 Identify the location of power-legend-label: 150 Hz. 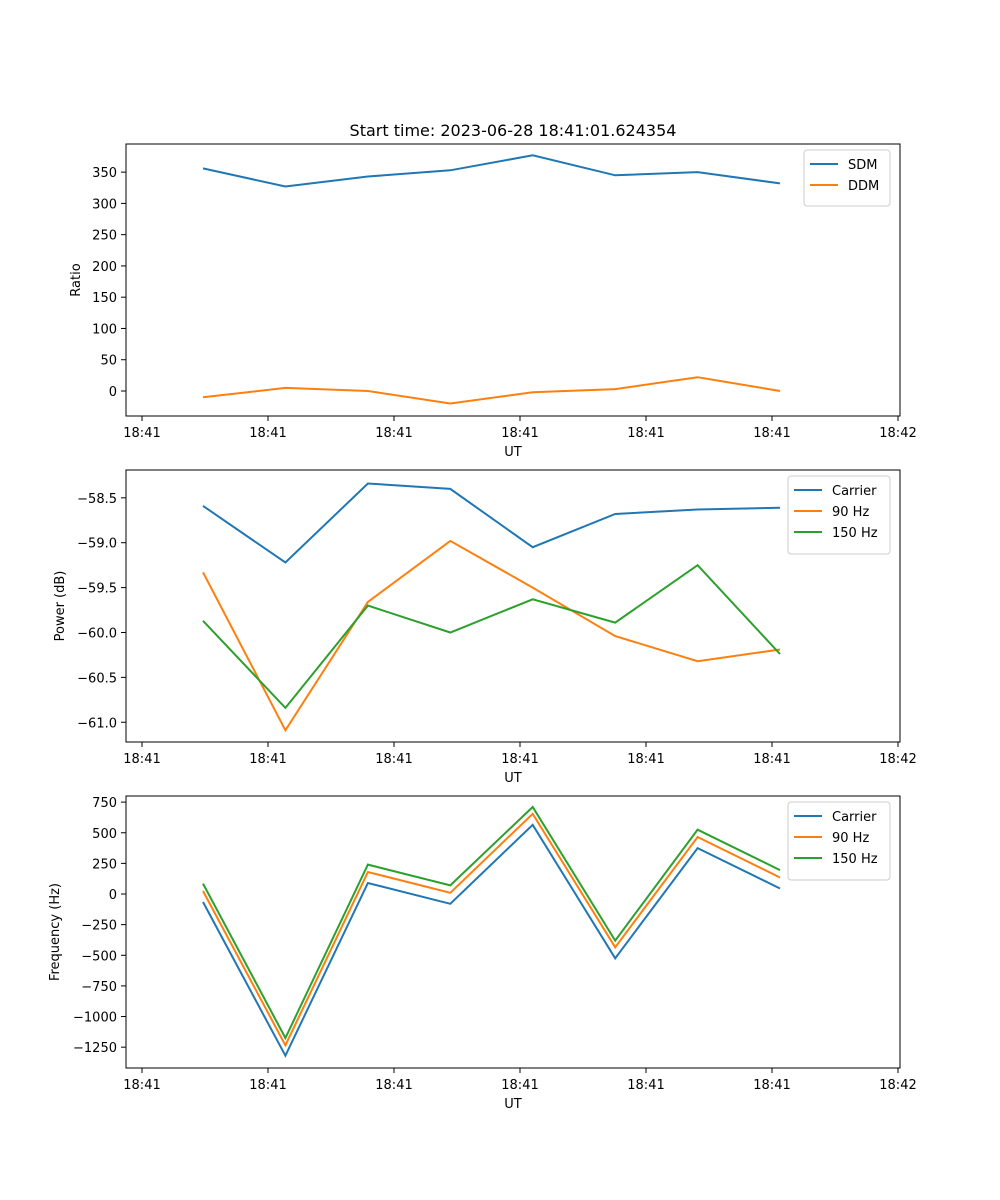
(855, 533).